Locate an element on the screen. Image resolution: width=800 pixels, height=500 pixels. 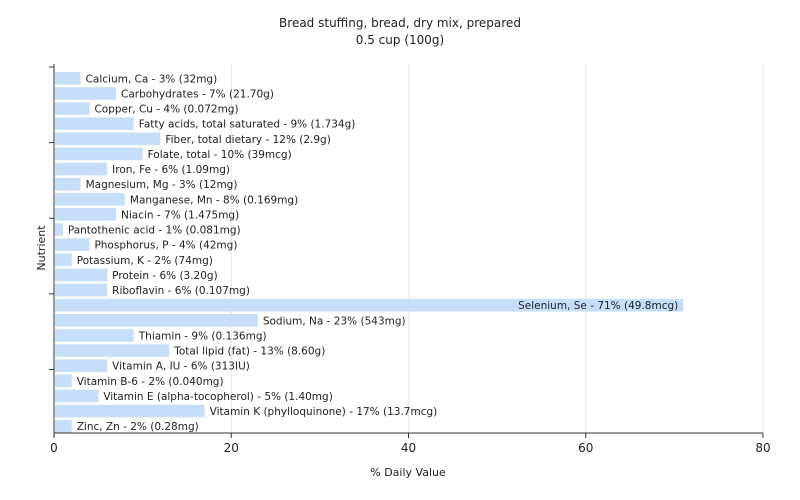
bar-label: Magnesium, Mg - 3% (12mg) is located at coordinates (162, 185).